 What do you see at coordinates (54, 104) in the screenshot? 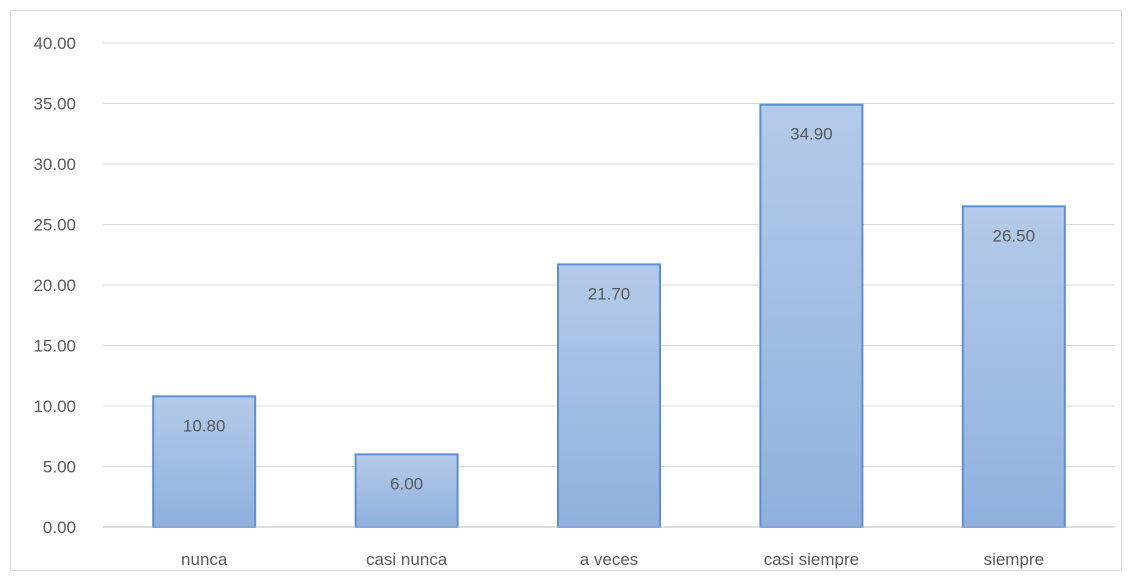
I see `y-tick-label: 35.00` at bounding box center [54, 104].